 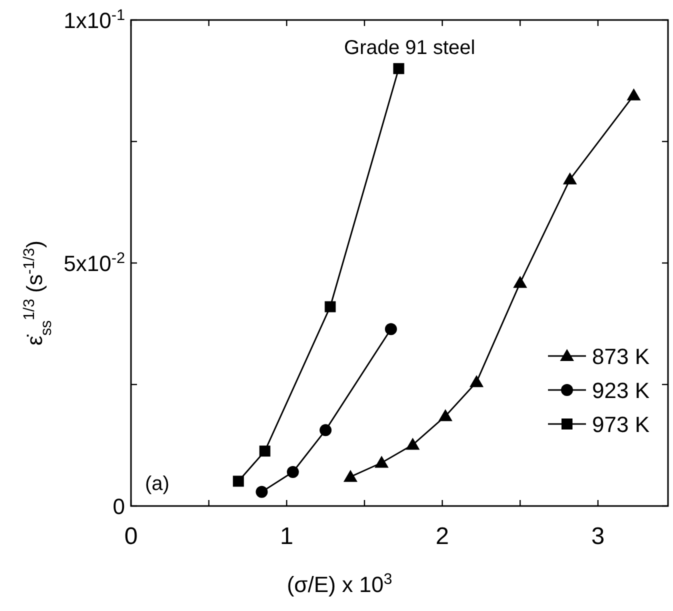 What do you see at coordinates (598, 536) in the screenshot?
I see `x-tick-label: 3` at bounding box center [598, 536].